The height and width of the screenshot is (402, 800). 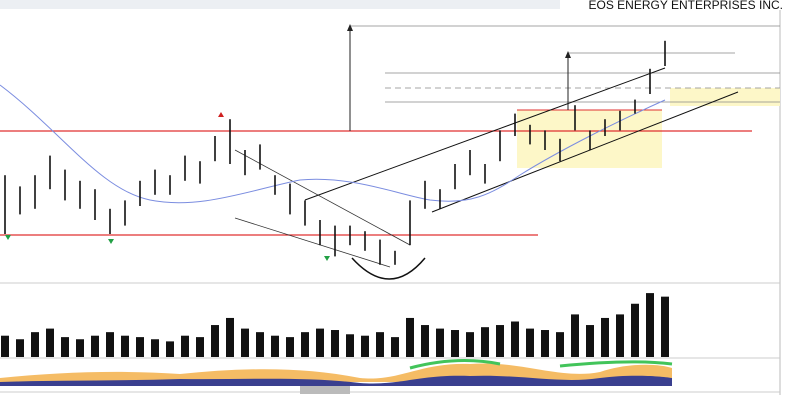 What do you see at coordinates (325, 390) in the screenshot?
I see `scroll-handle` at bounding box center [325, 390].